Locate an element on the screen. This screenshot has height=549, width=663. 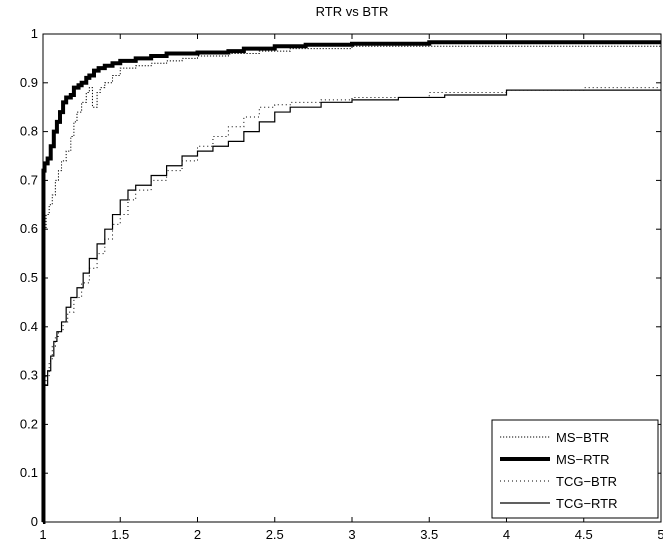
legend: MS−BTR MS−RTR TCG−BTR TCG−RTR is located at coordinates (575, 469).